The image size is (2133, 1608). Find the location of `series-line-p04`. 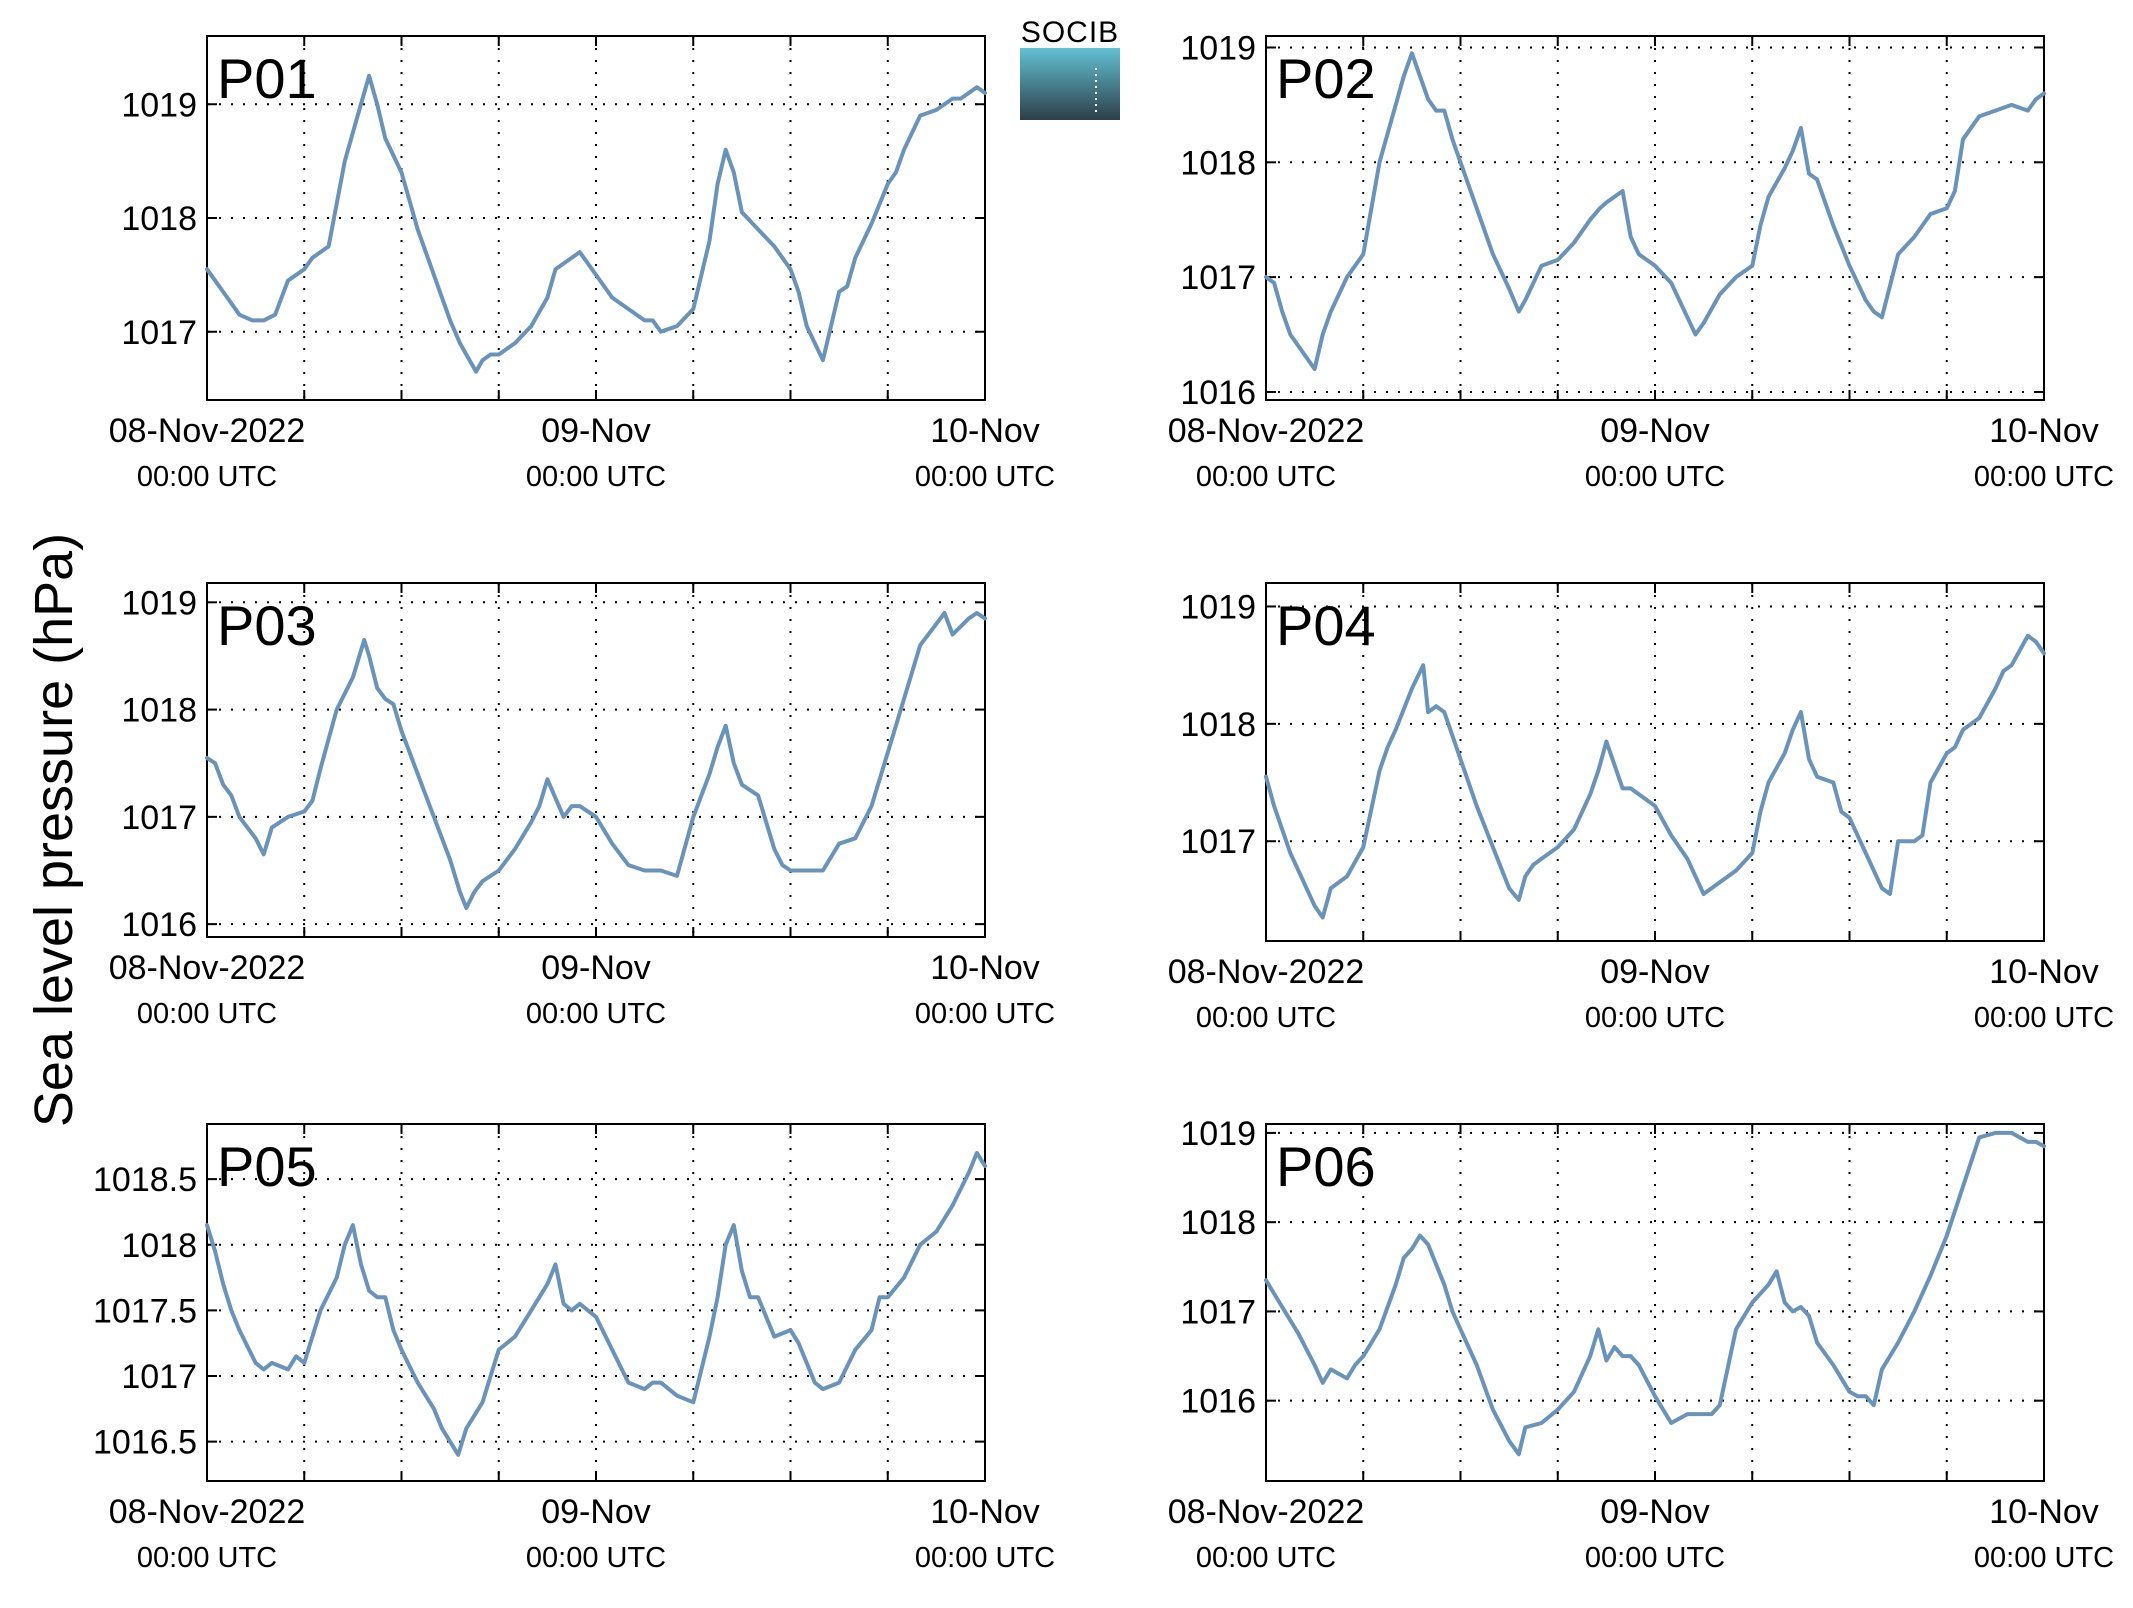

series-line-p04 is located at coordinates (1655, 776).